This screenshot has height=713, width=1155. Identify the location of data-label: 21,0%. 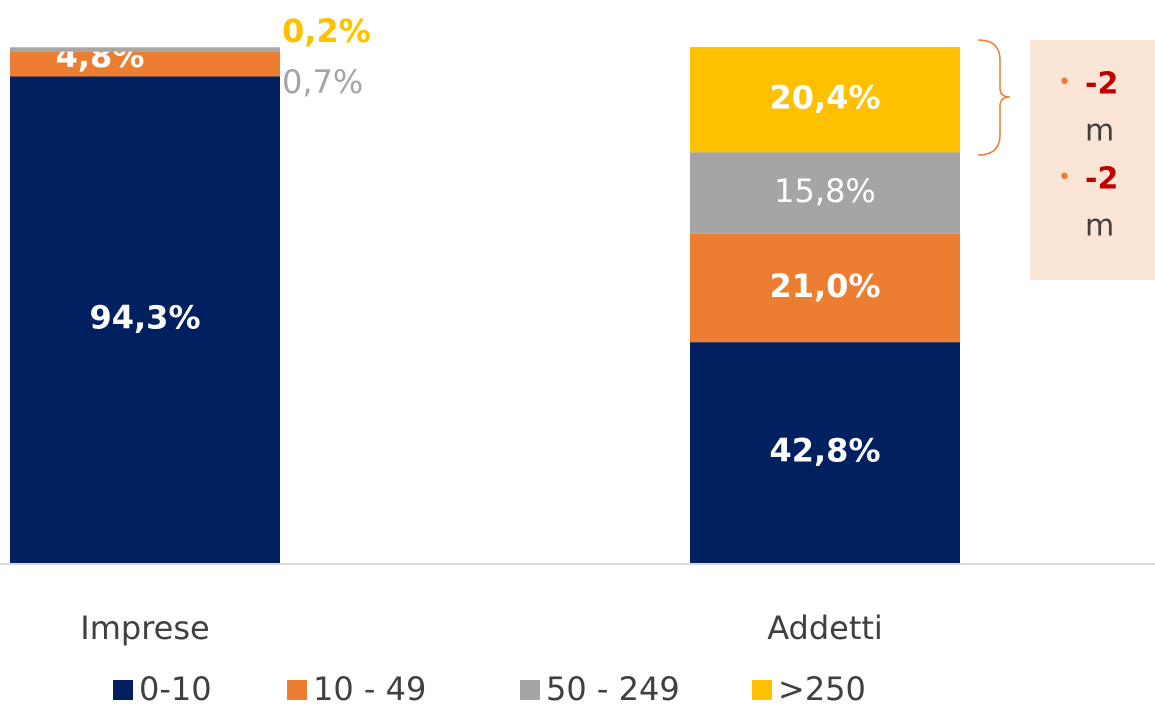
(824, 286).